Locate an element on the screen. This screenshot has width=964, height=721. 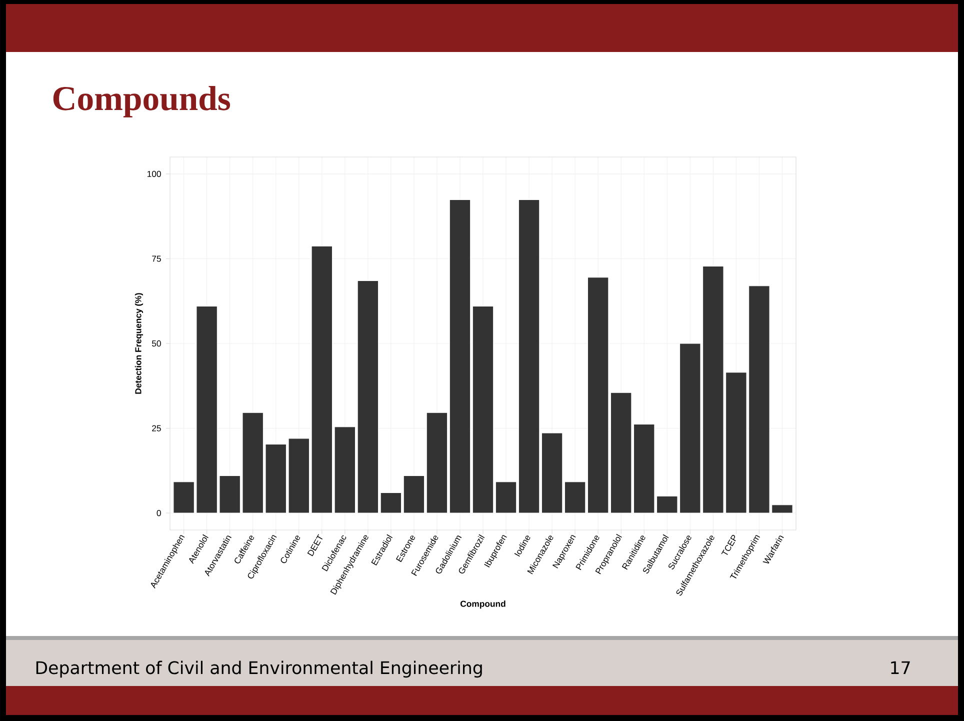
y-tick-label: 50 is located at coordinates (156, 343).